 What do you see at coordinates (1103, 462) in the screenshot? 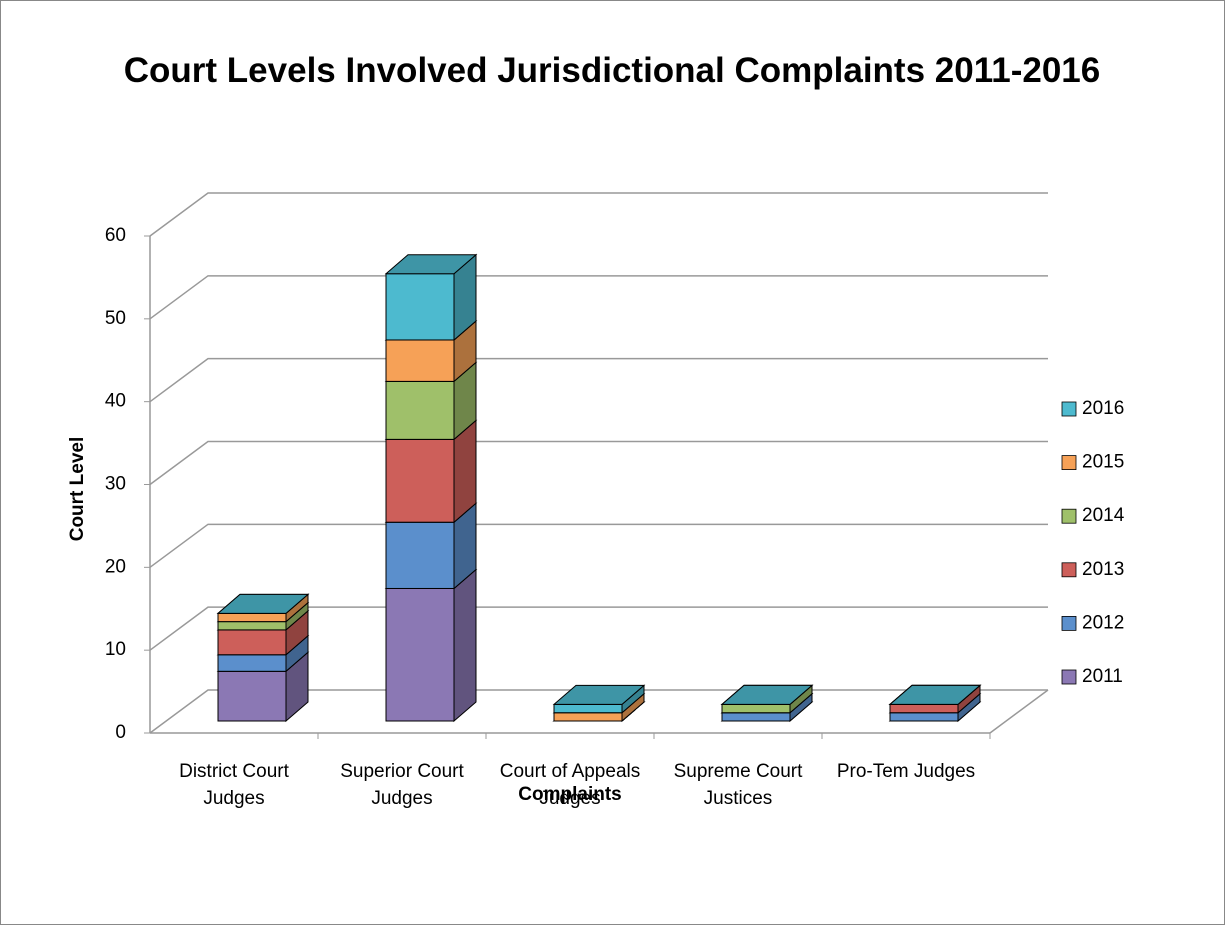
I see `legend-label: 2015` at bounding box center [1103, 462].